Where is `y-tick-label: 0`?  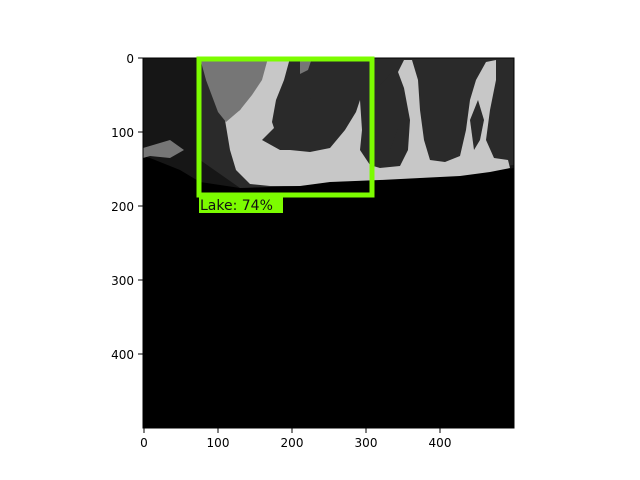 y-tick-label: 0 is located at coordinates (130, 59).